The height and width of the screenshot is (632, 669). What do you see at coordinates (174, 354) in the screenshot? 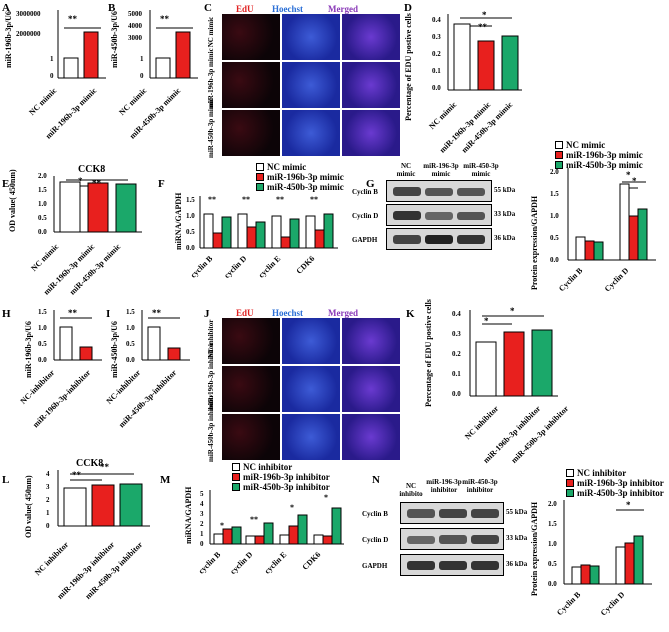
I see `bar-i-mir` at bounding box center [174, 354].